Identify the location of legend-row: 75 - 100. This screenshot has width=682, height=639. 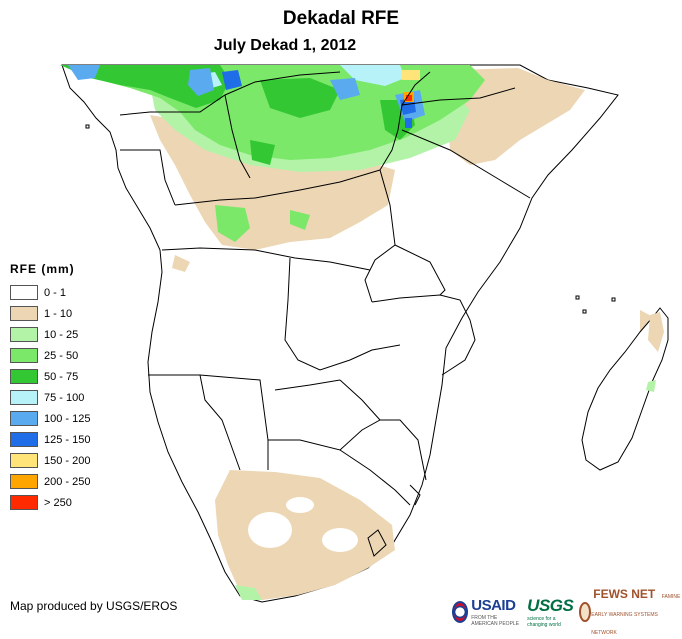
(50, 397).